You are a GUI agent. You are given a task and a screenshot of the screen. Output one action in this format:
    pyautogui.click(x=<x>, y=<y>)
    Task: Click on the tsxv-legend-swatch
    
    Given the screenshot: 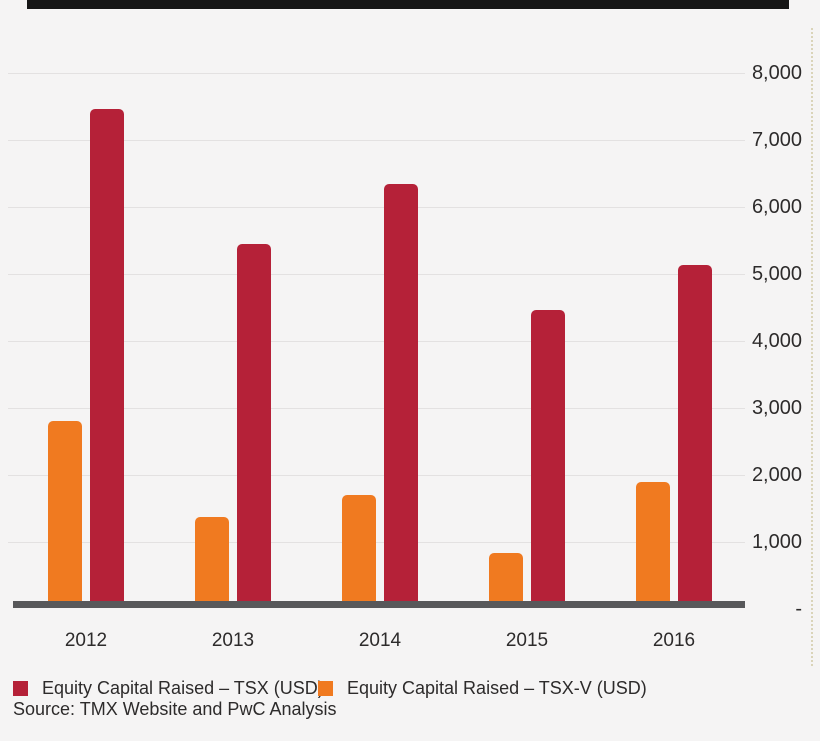 What is the action you would take?
    pyautogui.click(x=325, y=688)
    